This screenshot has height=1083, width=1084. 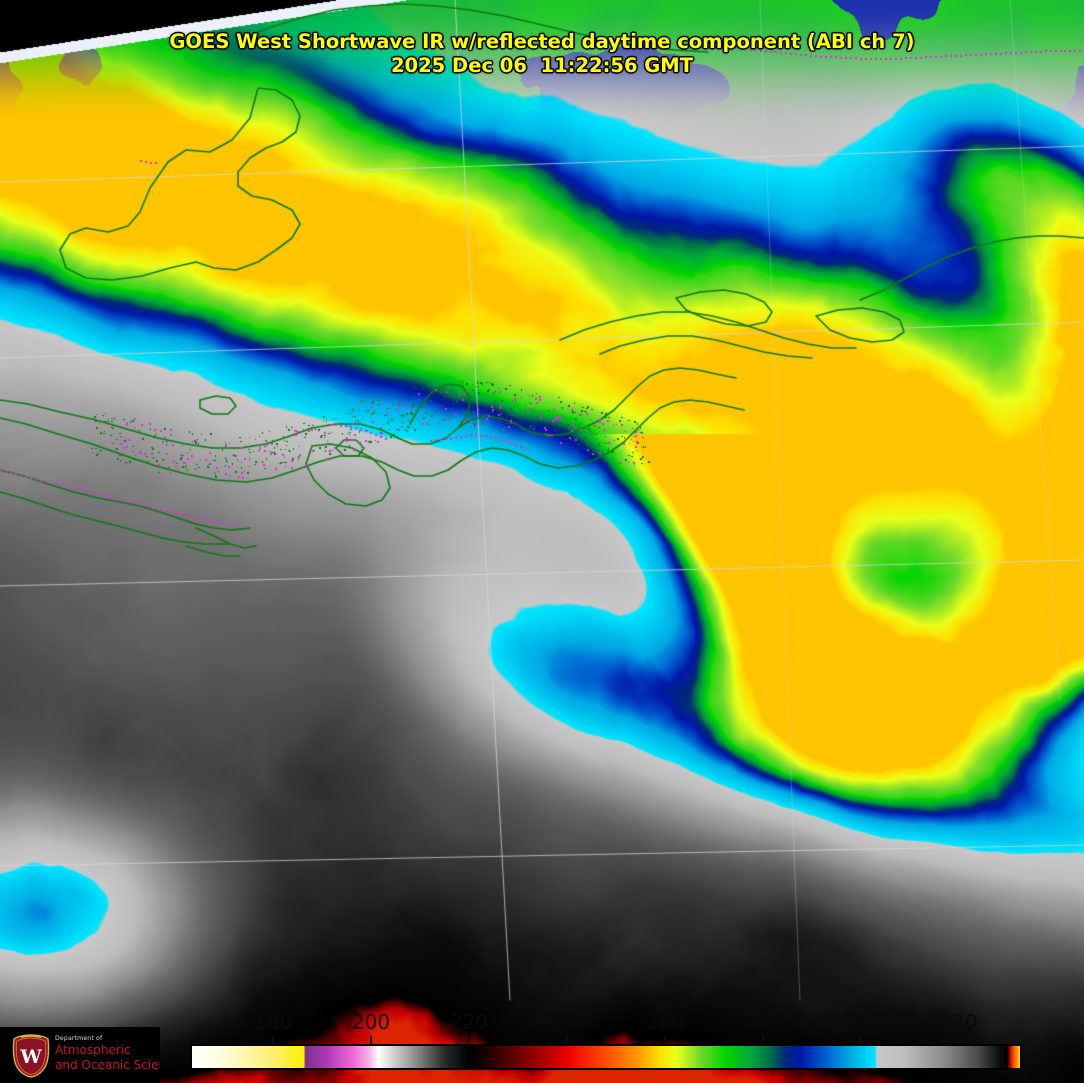 What do you see at coordinates (860, 1022) in the screenshot?
I see `colorbar-tick-label: 300` at bounding box center [860, 1022].